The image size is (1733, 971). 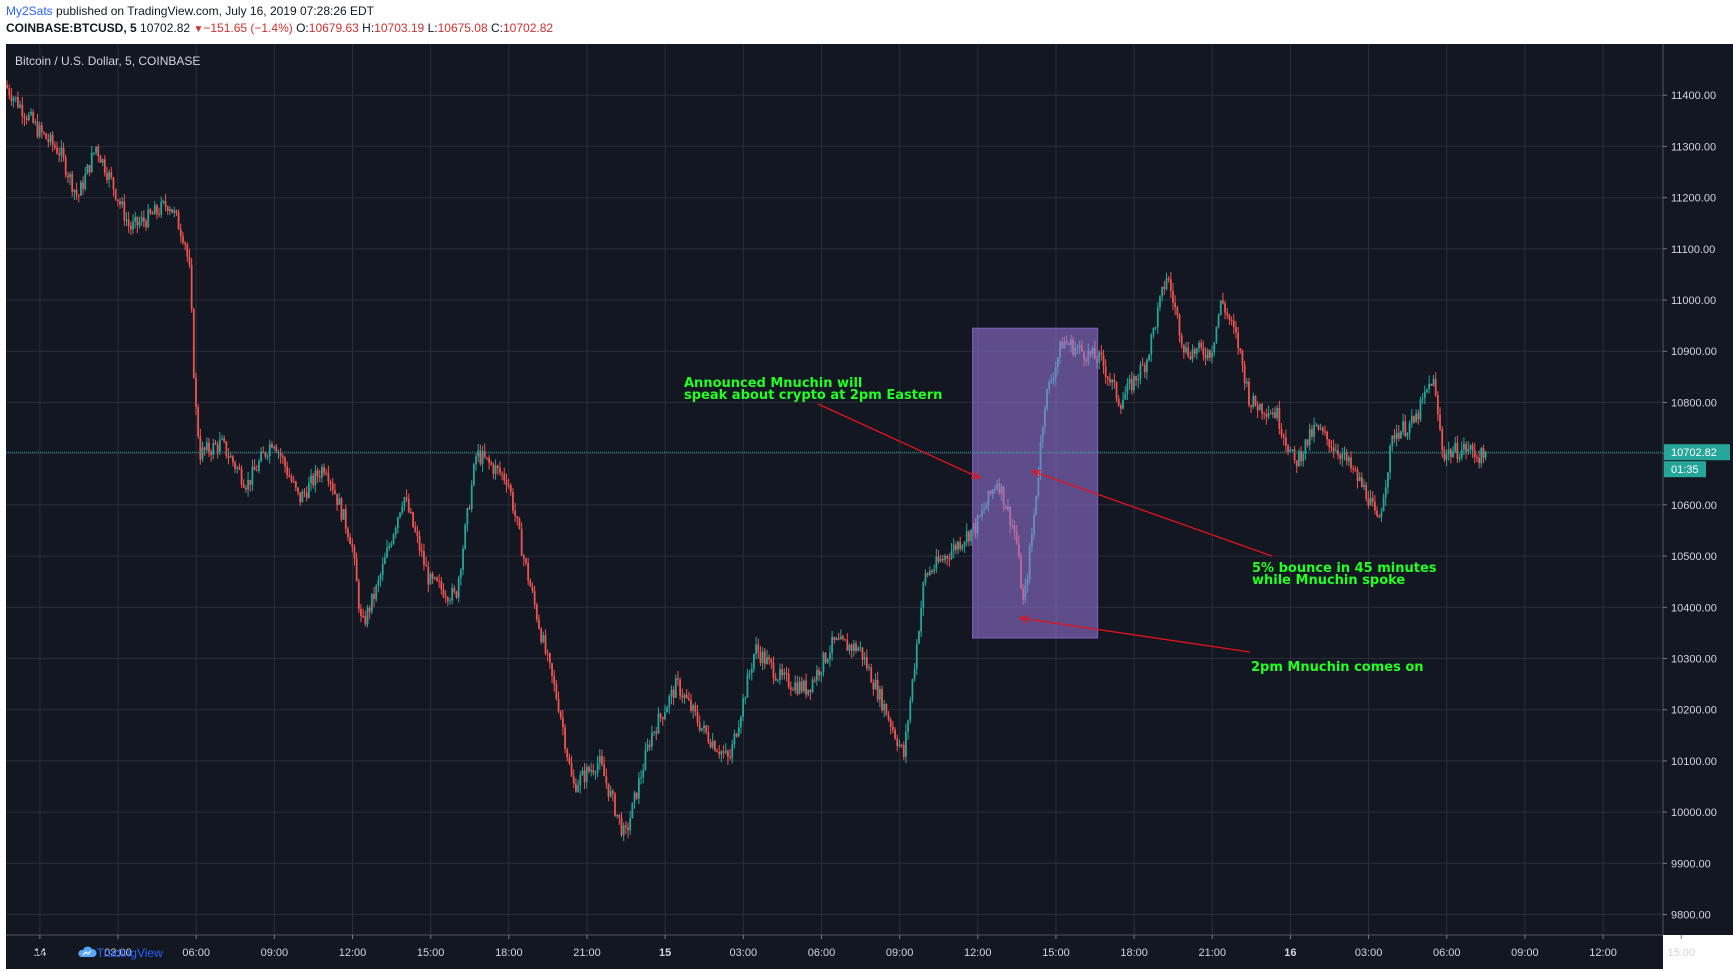 What do you see at coordinates (1337, 667) in the screenshot?
I see `note-mnuchin-on: 2pm Mnuchin comes on` at bounding box center [1337, 667].